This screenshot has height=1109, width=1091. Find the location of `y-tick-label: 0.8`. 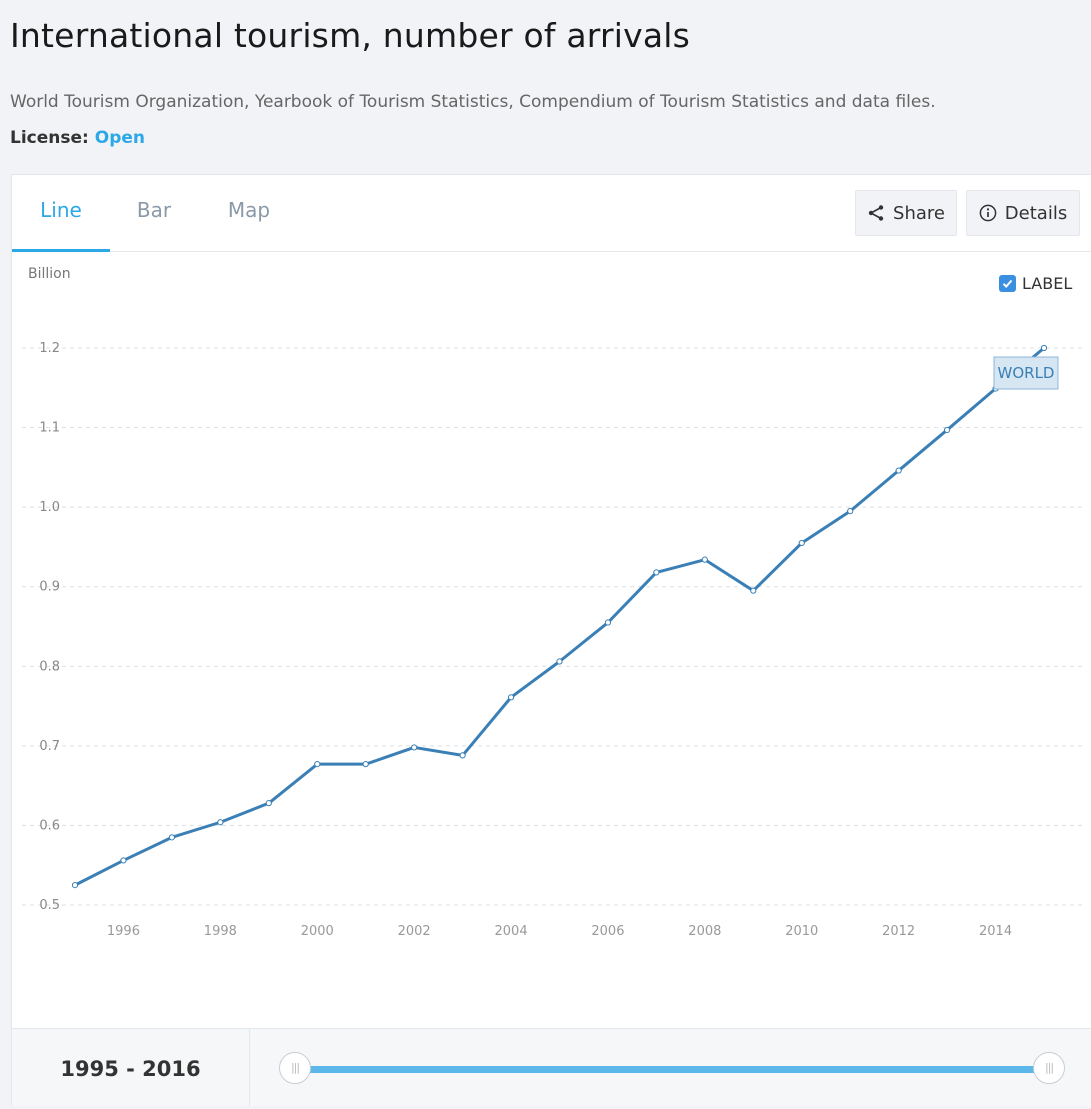

y-tick-label: 0.8 is located at coordinates (49, 666).